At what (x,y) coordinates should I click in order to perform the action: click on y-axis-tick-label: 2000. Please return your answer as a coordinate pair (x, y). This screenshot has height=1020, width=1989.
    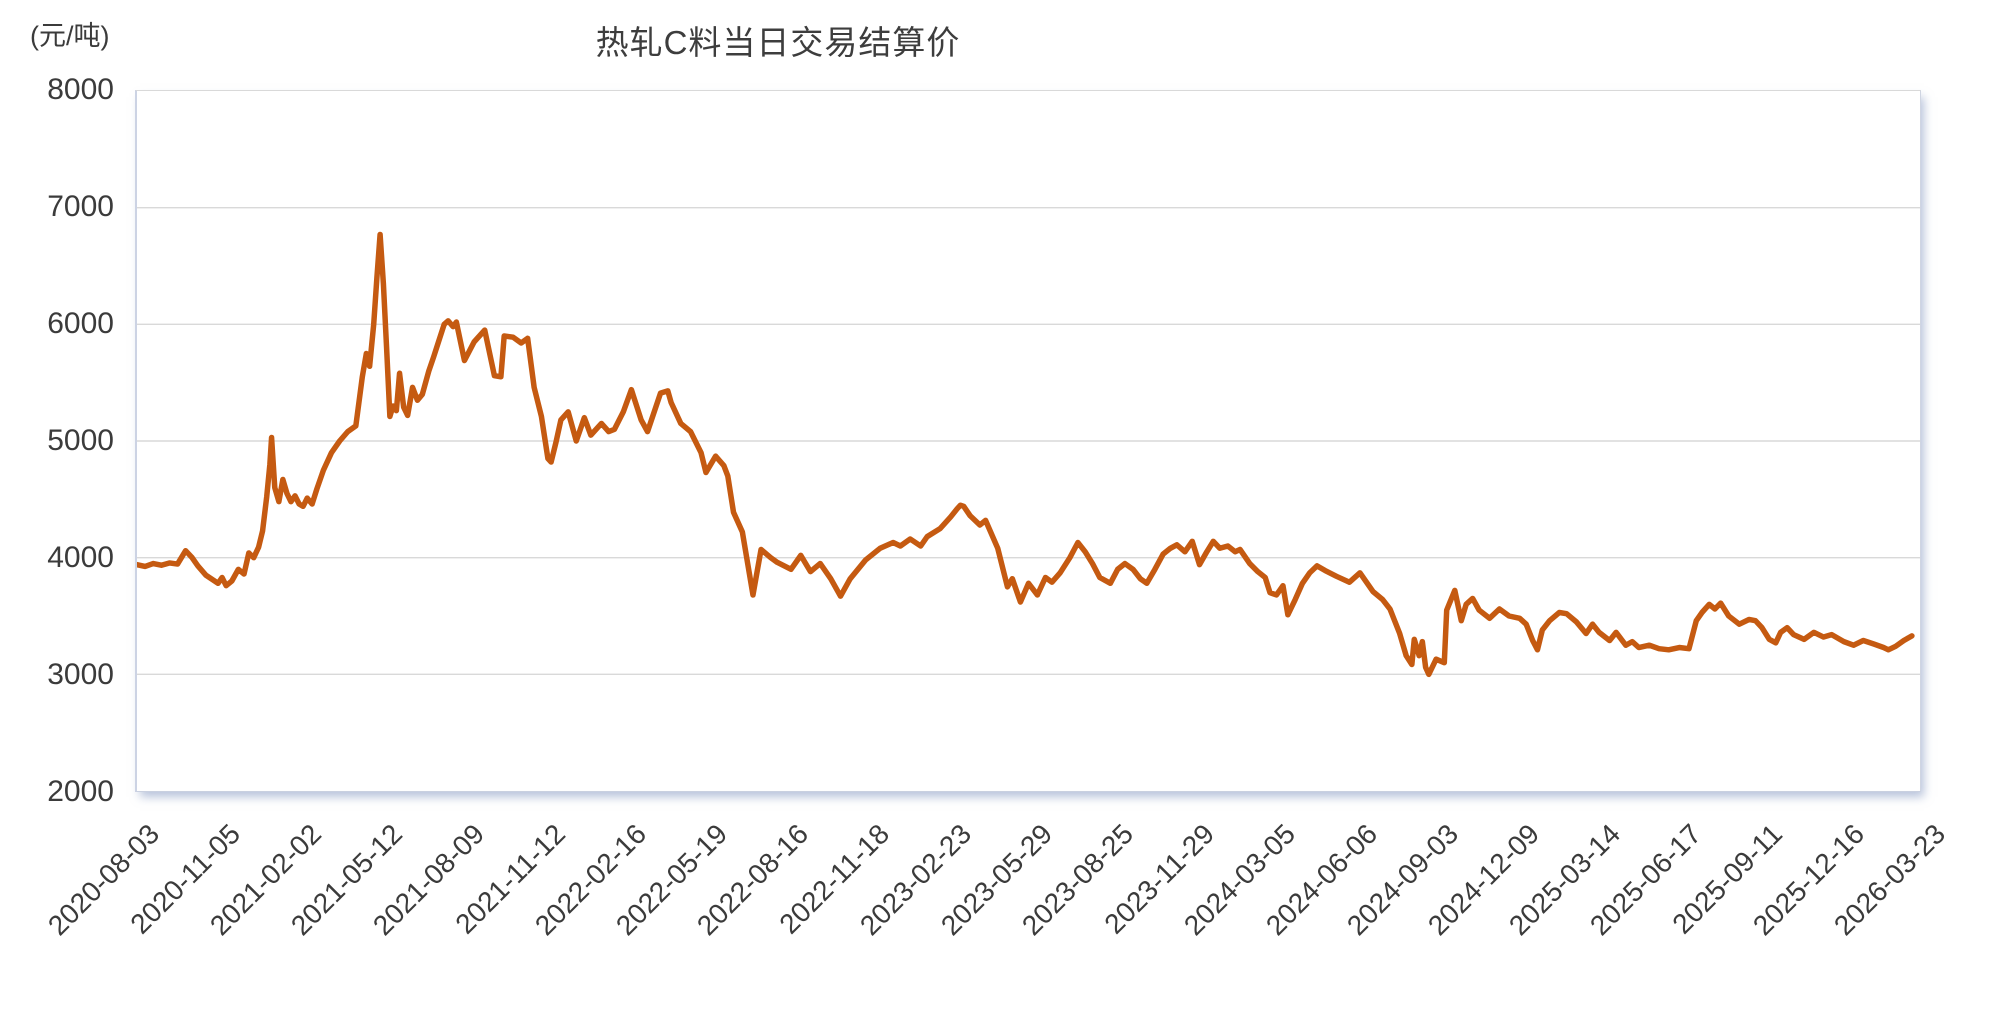
    Looking at the image, I should click on (80, 791).